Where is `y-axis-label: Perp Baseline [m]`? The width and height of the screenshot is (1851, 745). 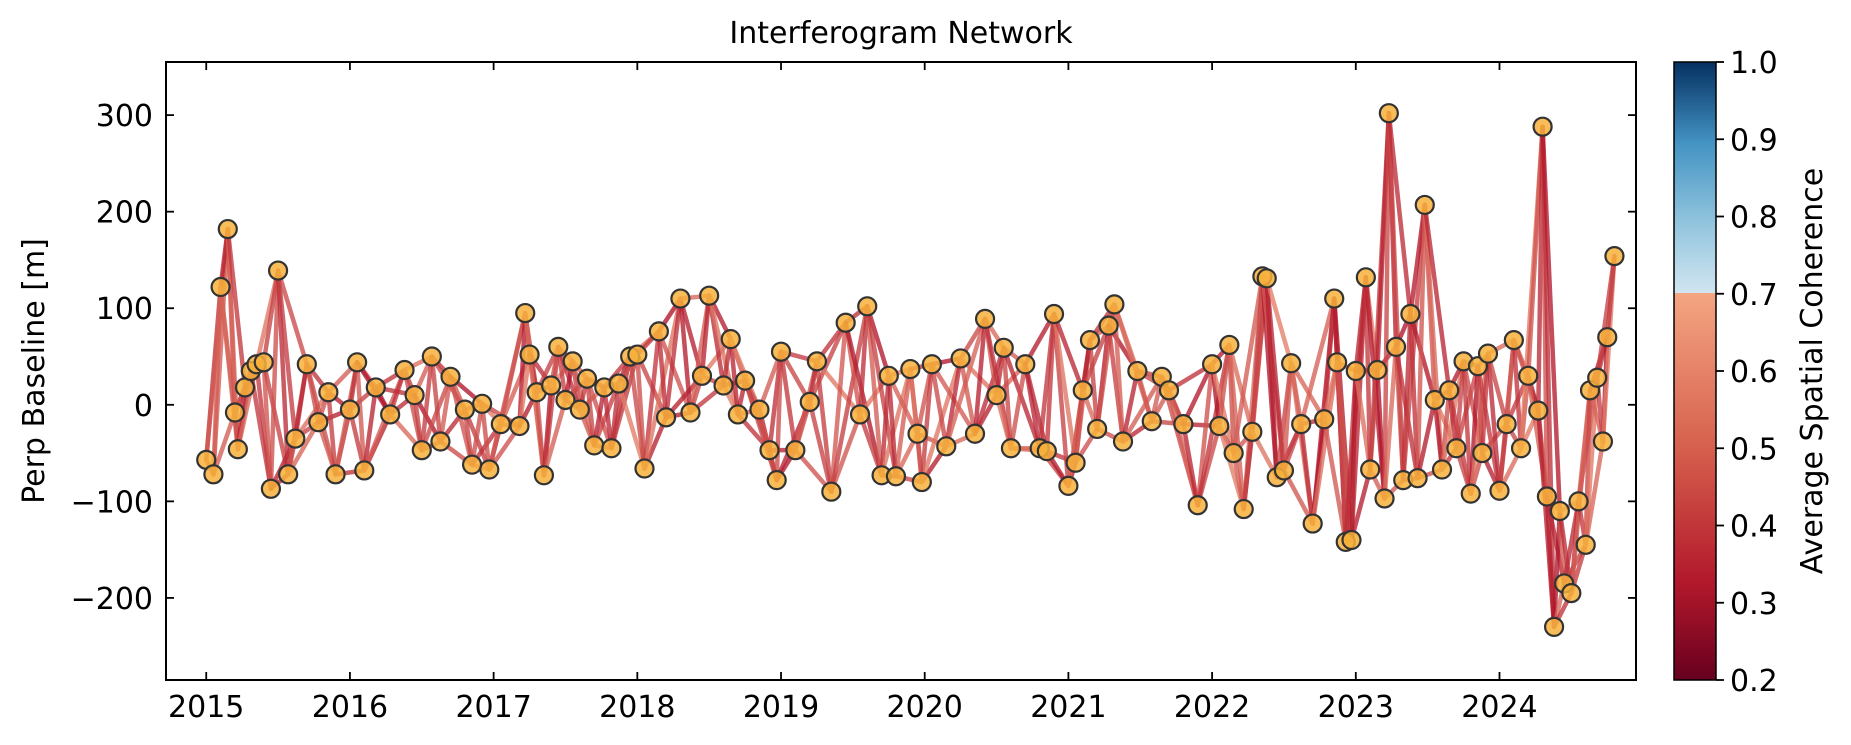
y-axis-label: Perp Baseline [m] is located at coordinates (34, 371).